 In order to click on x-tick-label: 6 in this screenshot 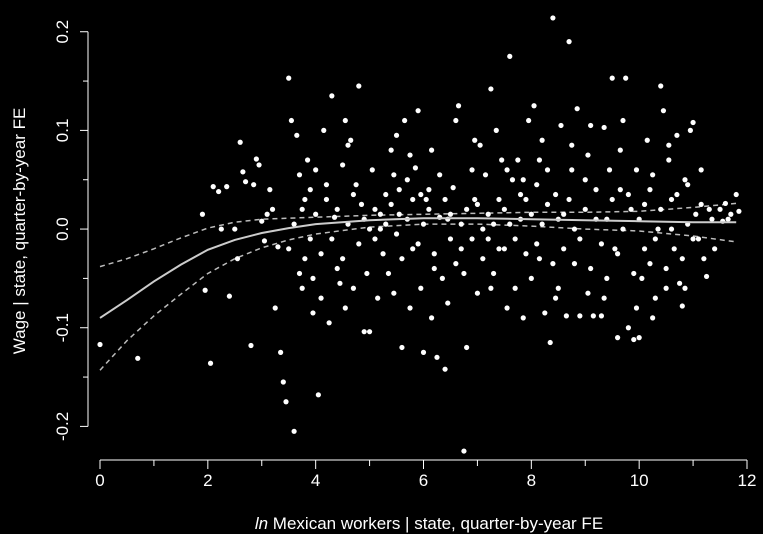, I will do `click(423, 480)`.